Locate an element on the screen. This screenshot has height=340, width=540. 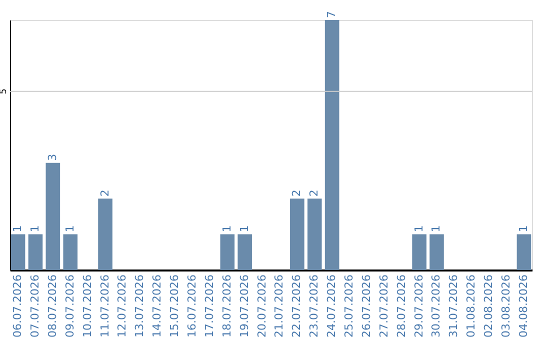
x-tick-label: 24.07.2026 is located at coordinates (331, 306).